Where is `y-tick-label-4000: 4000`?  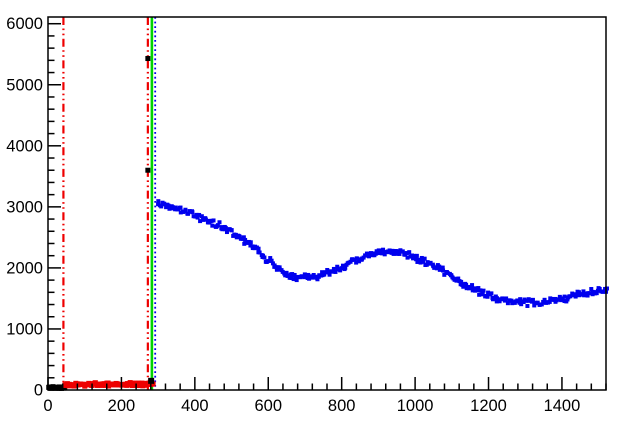 y-tick-label-4000: 4000 is located at coordinates (24, 146).